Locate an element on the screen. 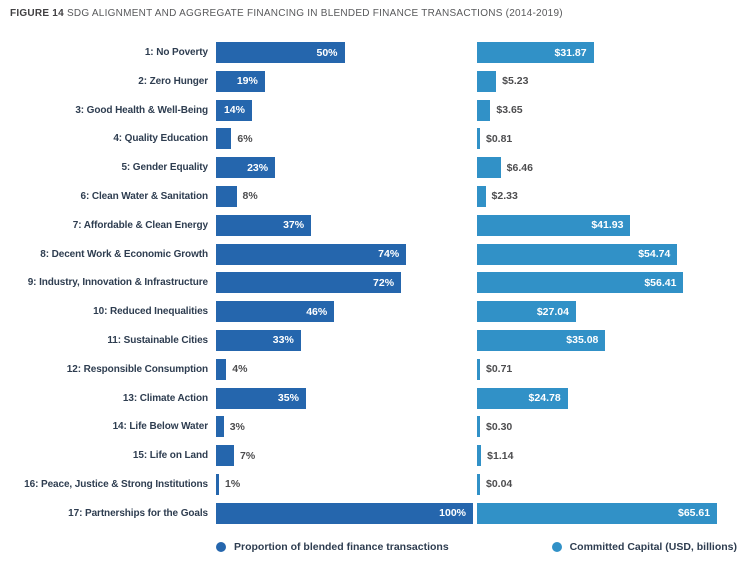  category-label: 8: Decent Work & Economic Growth is located at coordinates (124, 254).